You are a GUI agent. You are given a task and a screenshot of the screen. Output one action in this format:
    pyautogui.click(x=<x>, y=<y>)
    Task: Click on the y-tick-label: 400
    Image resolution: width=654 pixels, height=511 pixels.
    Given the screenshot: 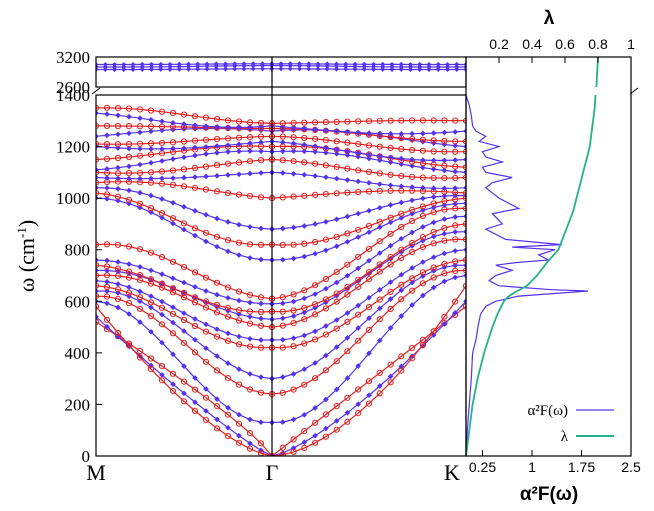 What is the action you would take?
    pyautogui.click(x=78, y=353)
    